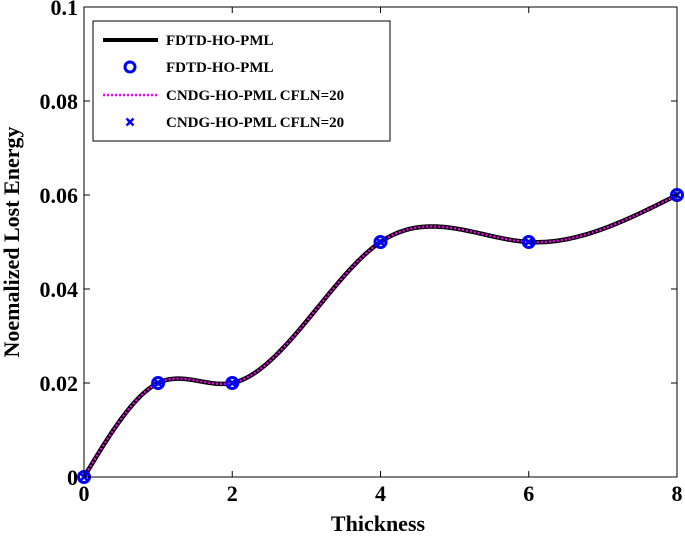  I want to click on y-tick-label: 0.08, so click(59, 101).